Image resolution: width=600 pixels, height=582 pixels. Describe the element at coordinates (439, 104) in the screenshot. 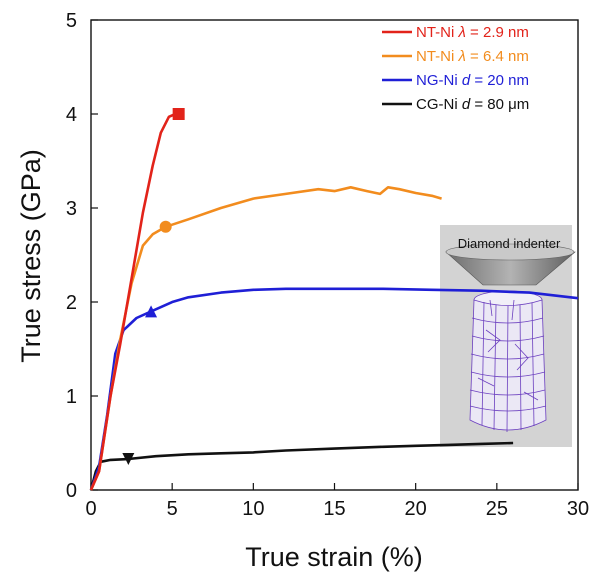

I see `legend-label-part: CG-Ni` at that location.